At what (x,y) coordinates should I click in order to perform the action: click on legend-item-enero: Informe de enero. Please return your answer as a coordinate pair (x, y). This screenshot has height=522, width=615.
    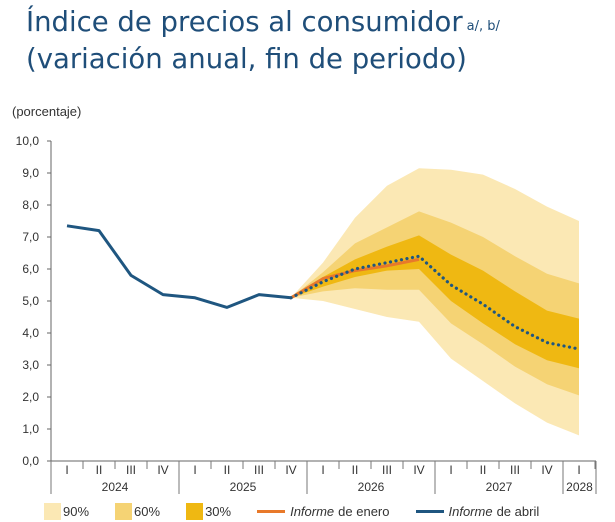
    Looking at the image, I should click on (323, 511).